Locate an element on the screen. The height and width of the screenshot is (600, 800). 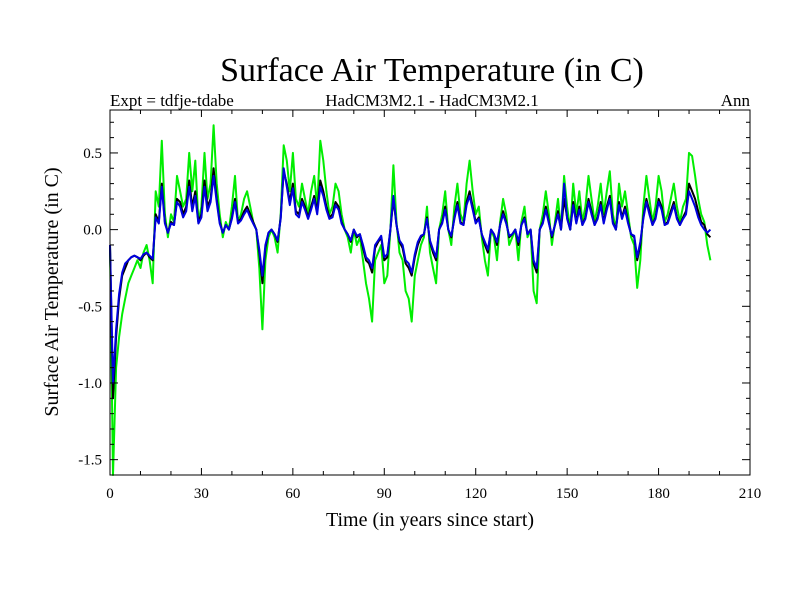
x-tick-label: 120 is located at coordinates (475, 494).